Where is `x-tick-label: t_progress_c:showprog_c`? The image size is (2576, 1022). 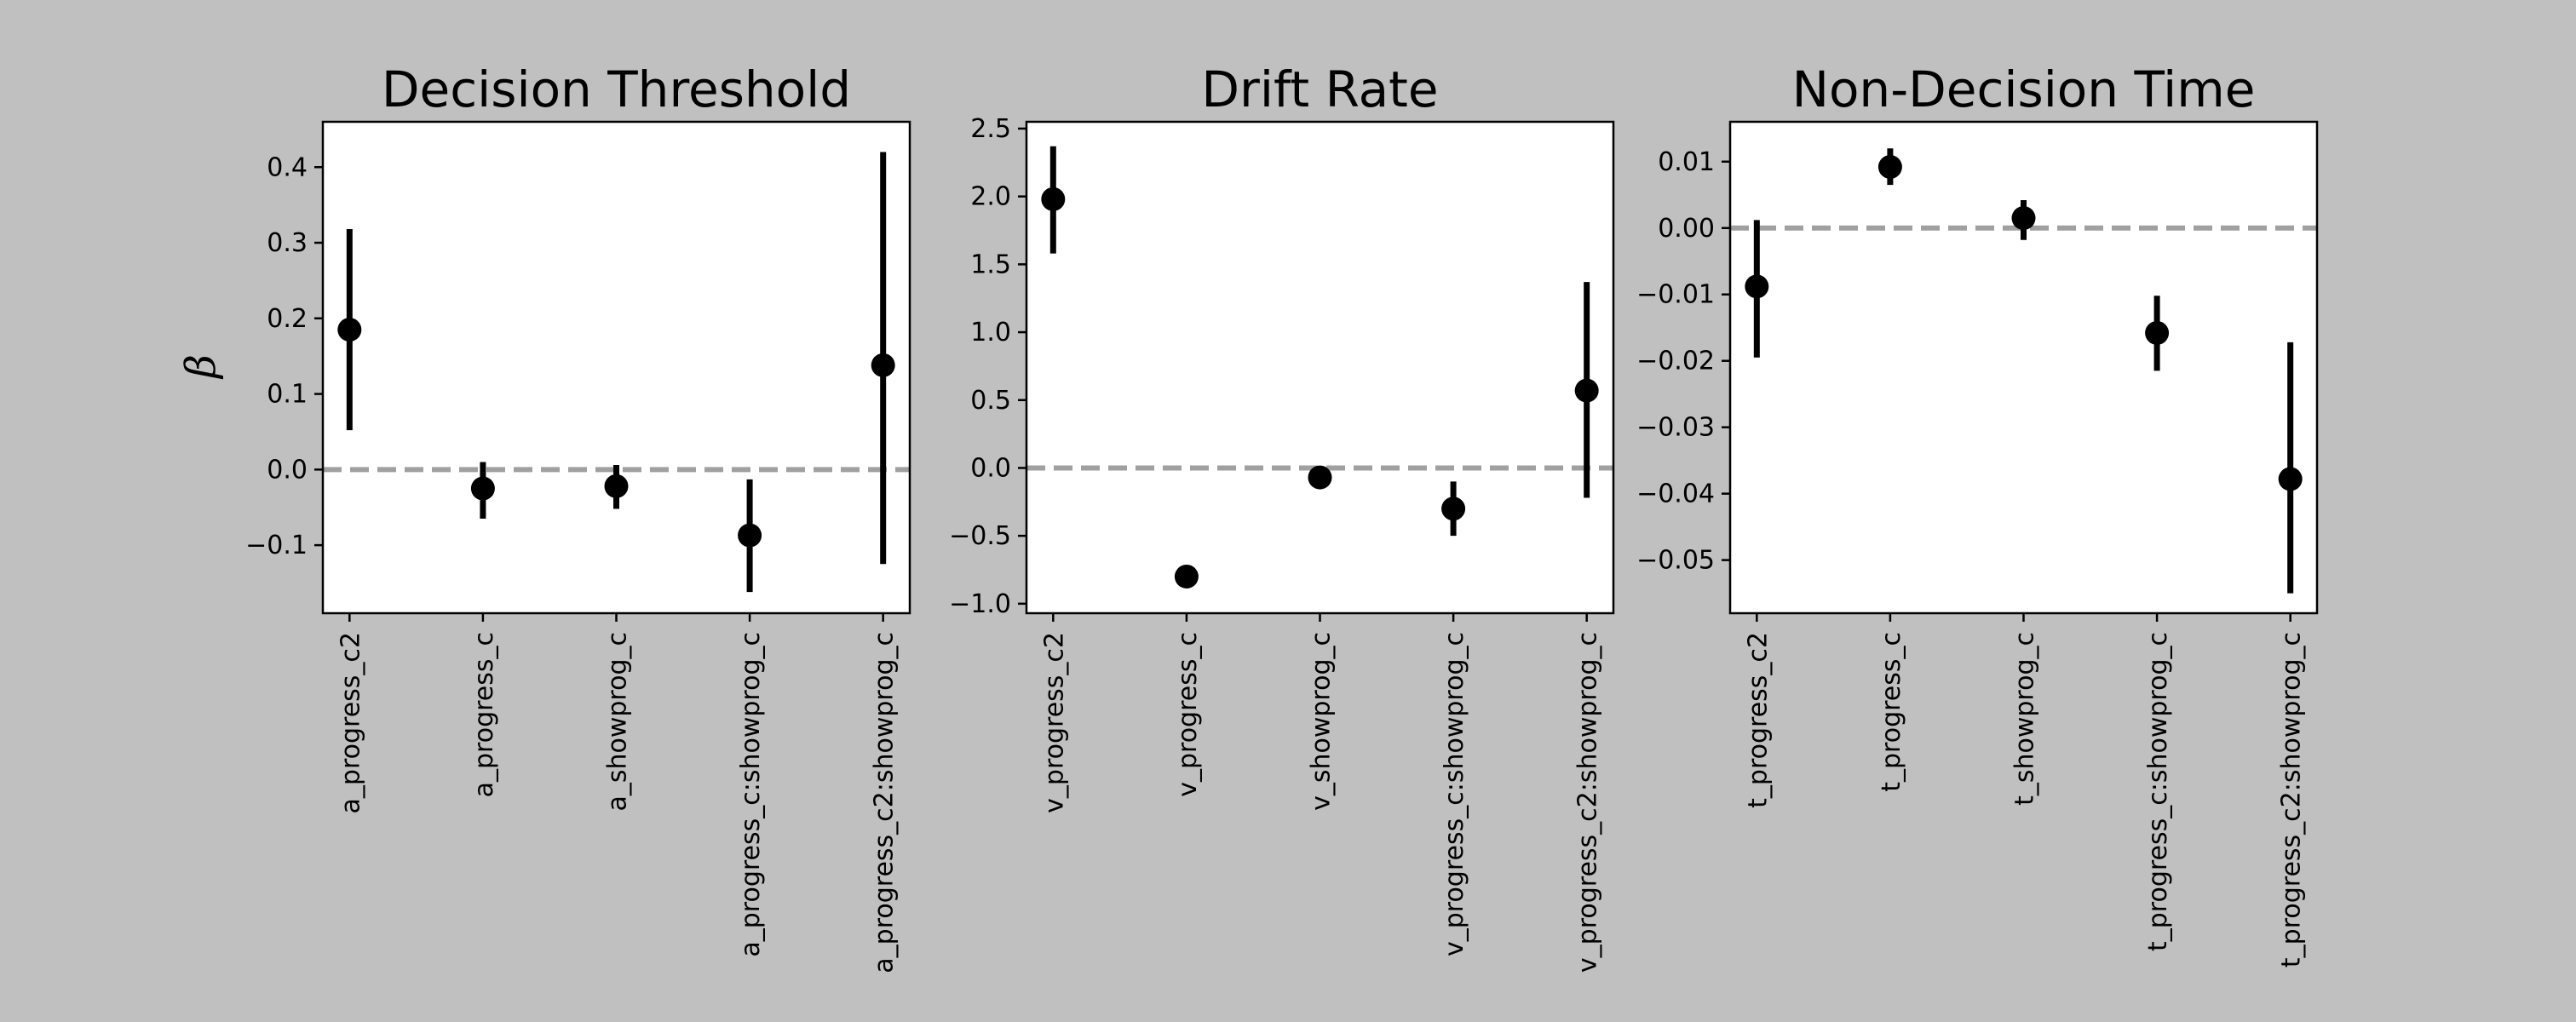 x-tick-label: t_progress_c:showprog_c is located at coordinates (2158, 791).